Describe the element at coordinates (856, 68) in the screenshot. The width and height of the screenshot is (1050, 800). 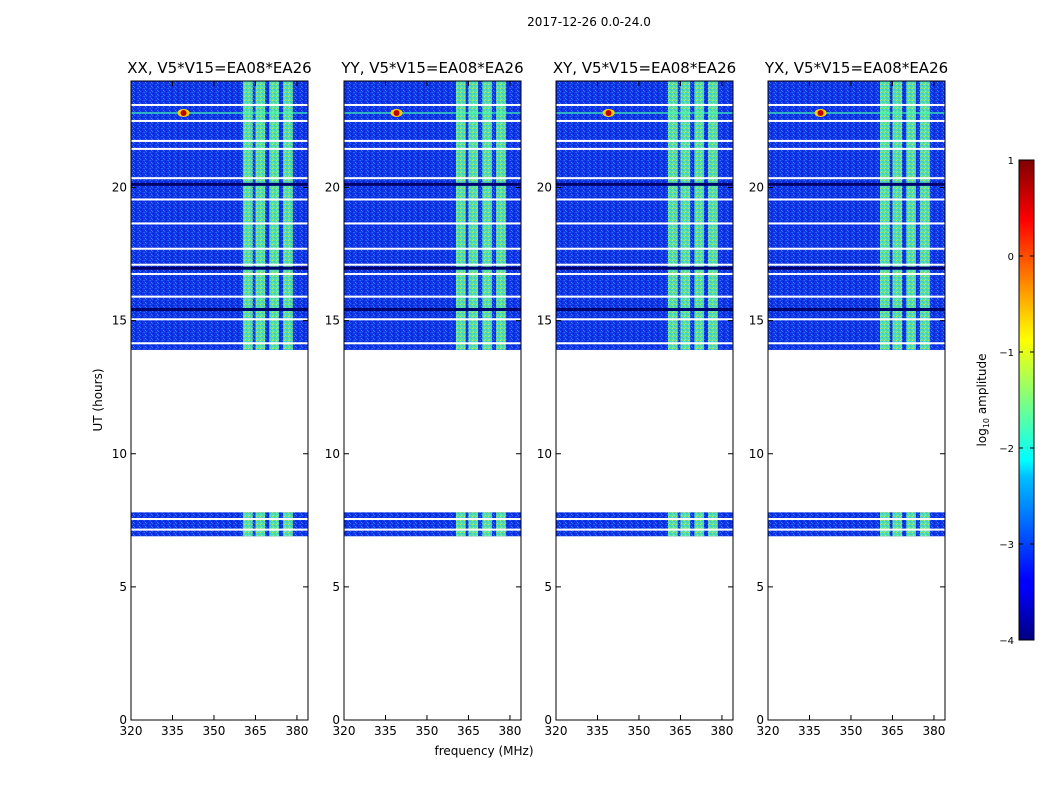
I see `panel-title: YX, V5*V15=EA08*EA26` at that location.